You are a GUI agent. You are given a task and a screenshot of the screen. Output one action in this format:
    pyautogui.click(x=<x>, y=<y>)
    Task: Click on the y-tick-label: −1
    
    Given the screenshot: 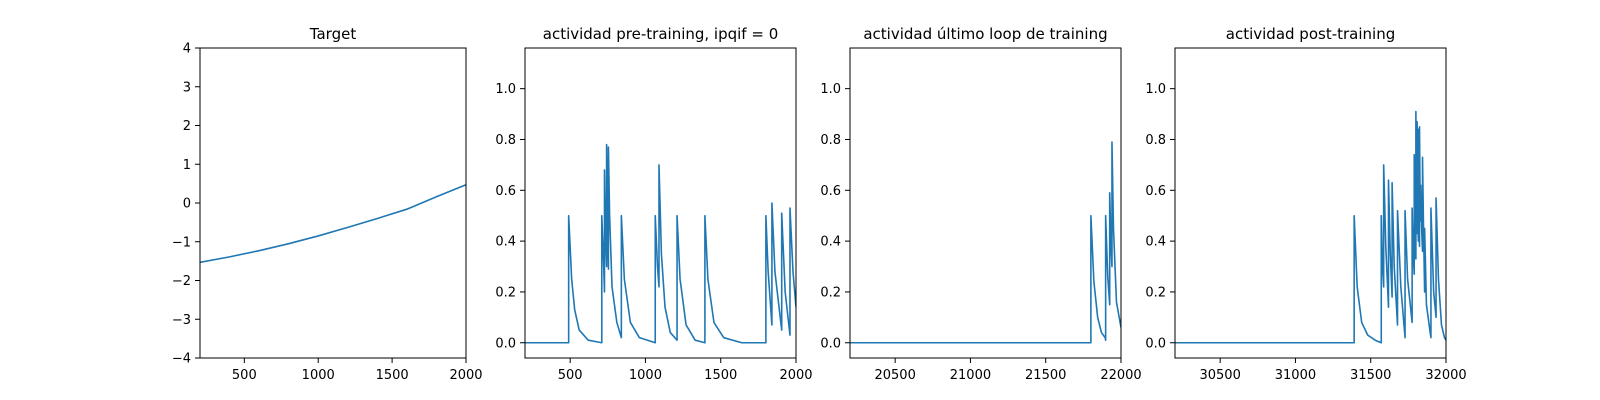 What is the action you would take?
    pyautogui.click(x=181, y=242)
    